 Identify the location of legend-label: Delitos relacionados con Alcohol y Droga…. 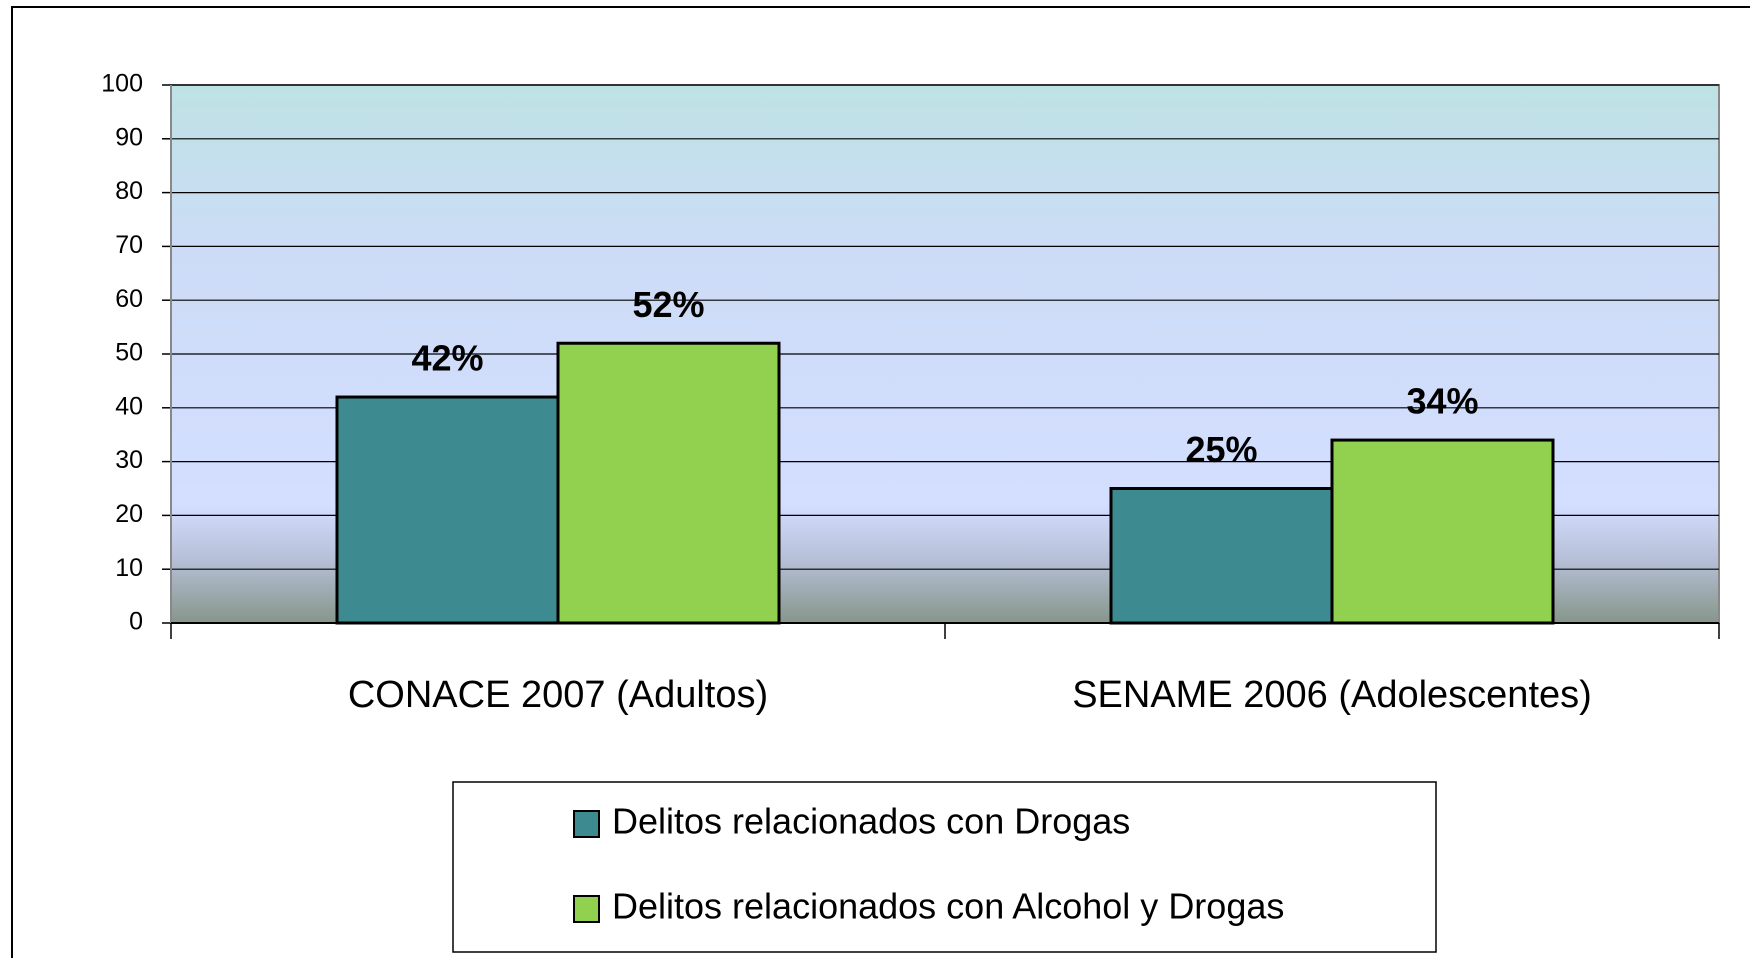
(948, 906).